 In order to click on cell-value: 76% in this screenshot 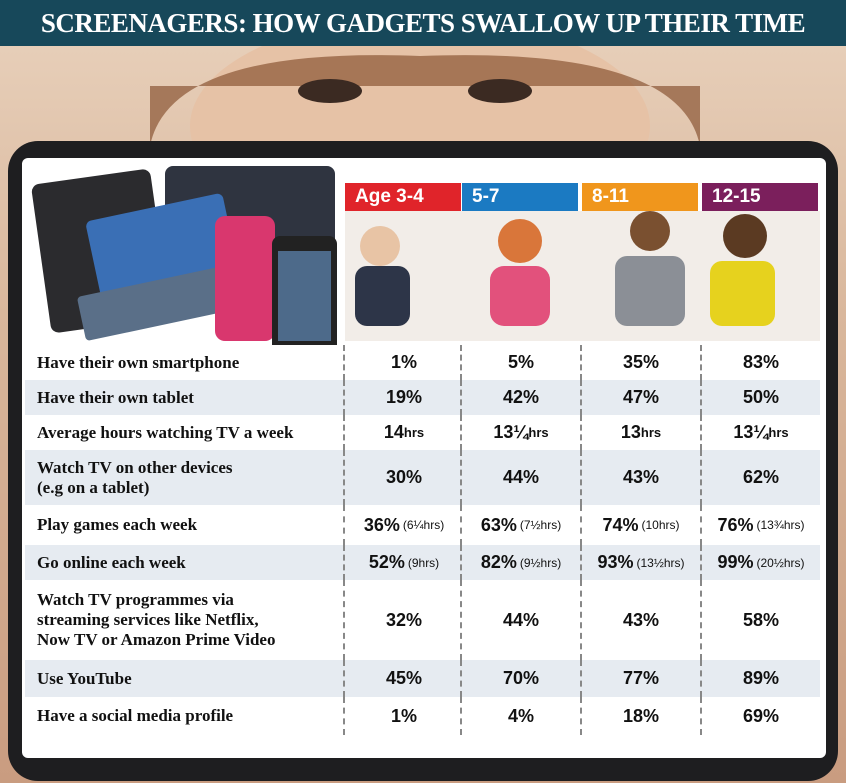, I will do `click(735, 524)`.